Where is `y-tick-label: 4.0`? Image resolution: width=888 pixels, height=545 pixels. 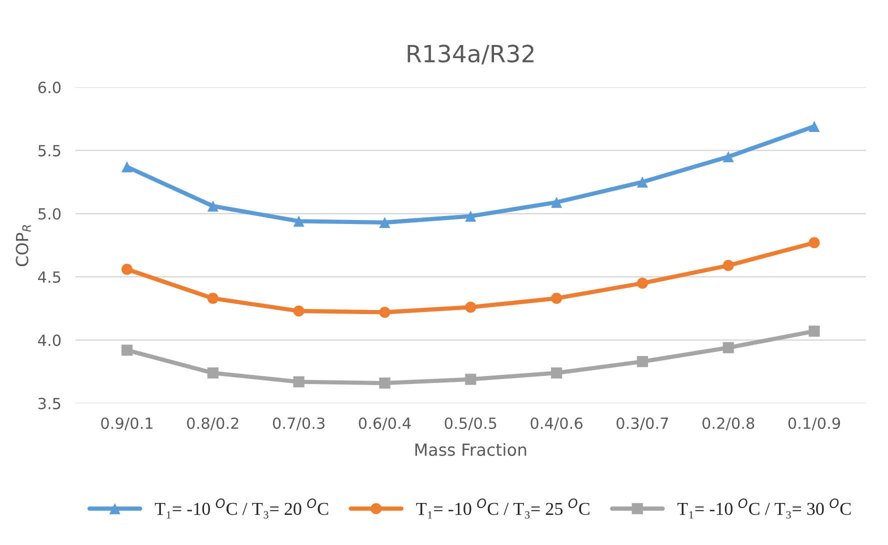 y-tick-label: 4.0 is located at coordinates (49, 340).